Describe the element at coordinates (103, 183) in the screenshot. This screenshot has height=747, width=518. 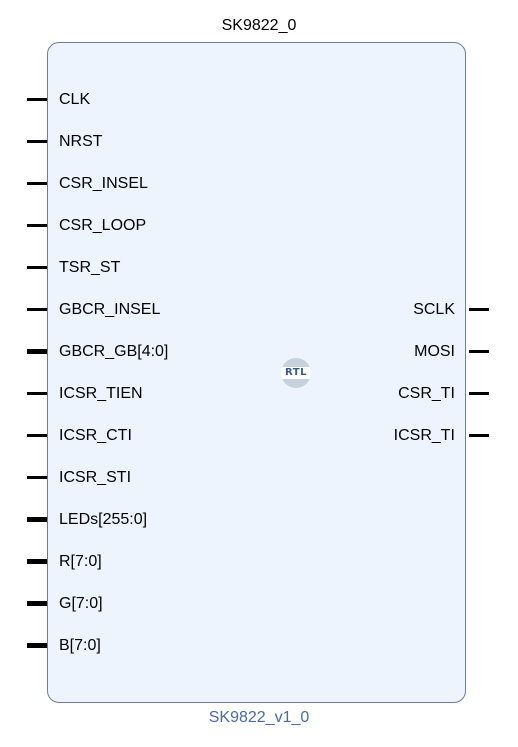
I see `port-label: CSR_INSEL` at that location.